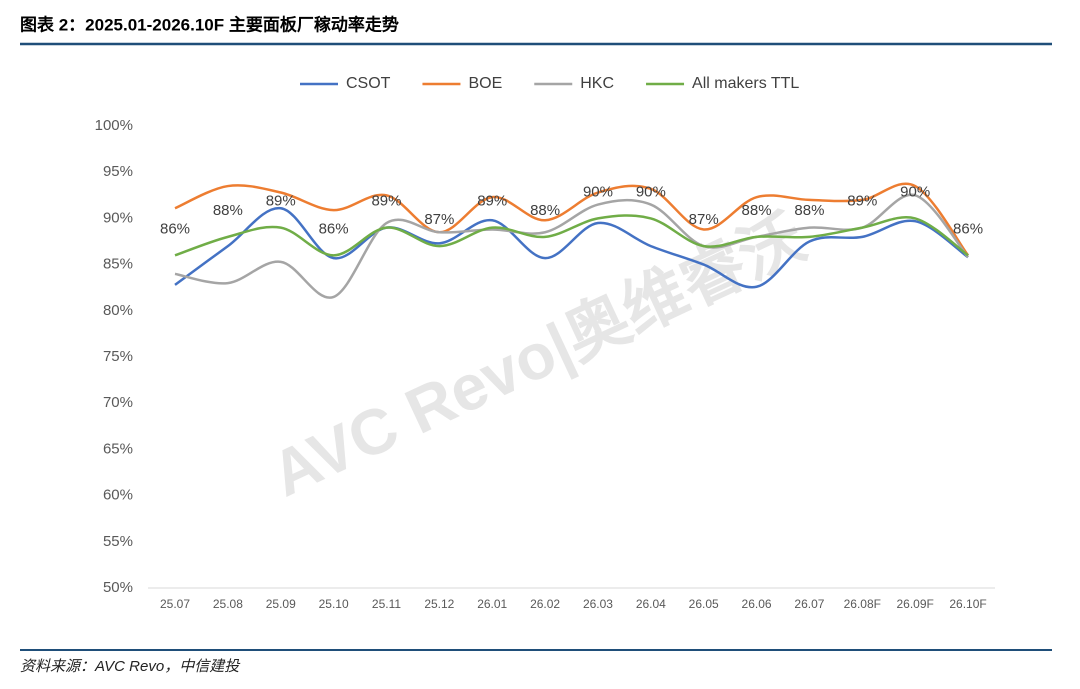  I want to click on x-tick-label: 26.04, so click(651, 604).